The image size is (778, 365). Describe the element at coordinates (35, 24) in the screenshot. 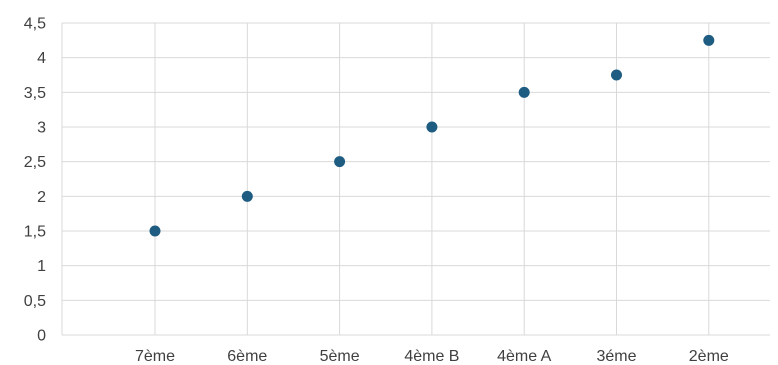

I see `y-tick-label: 4,5` at that location.